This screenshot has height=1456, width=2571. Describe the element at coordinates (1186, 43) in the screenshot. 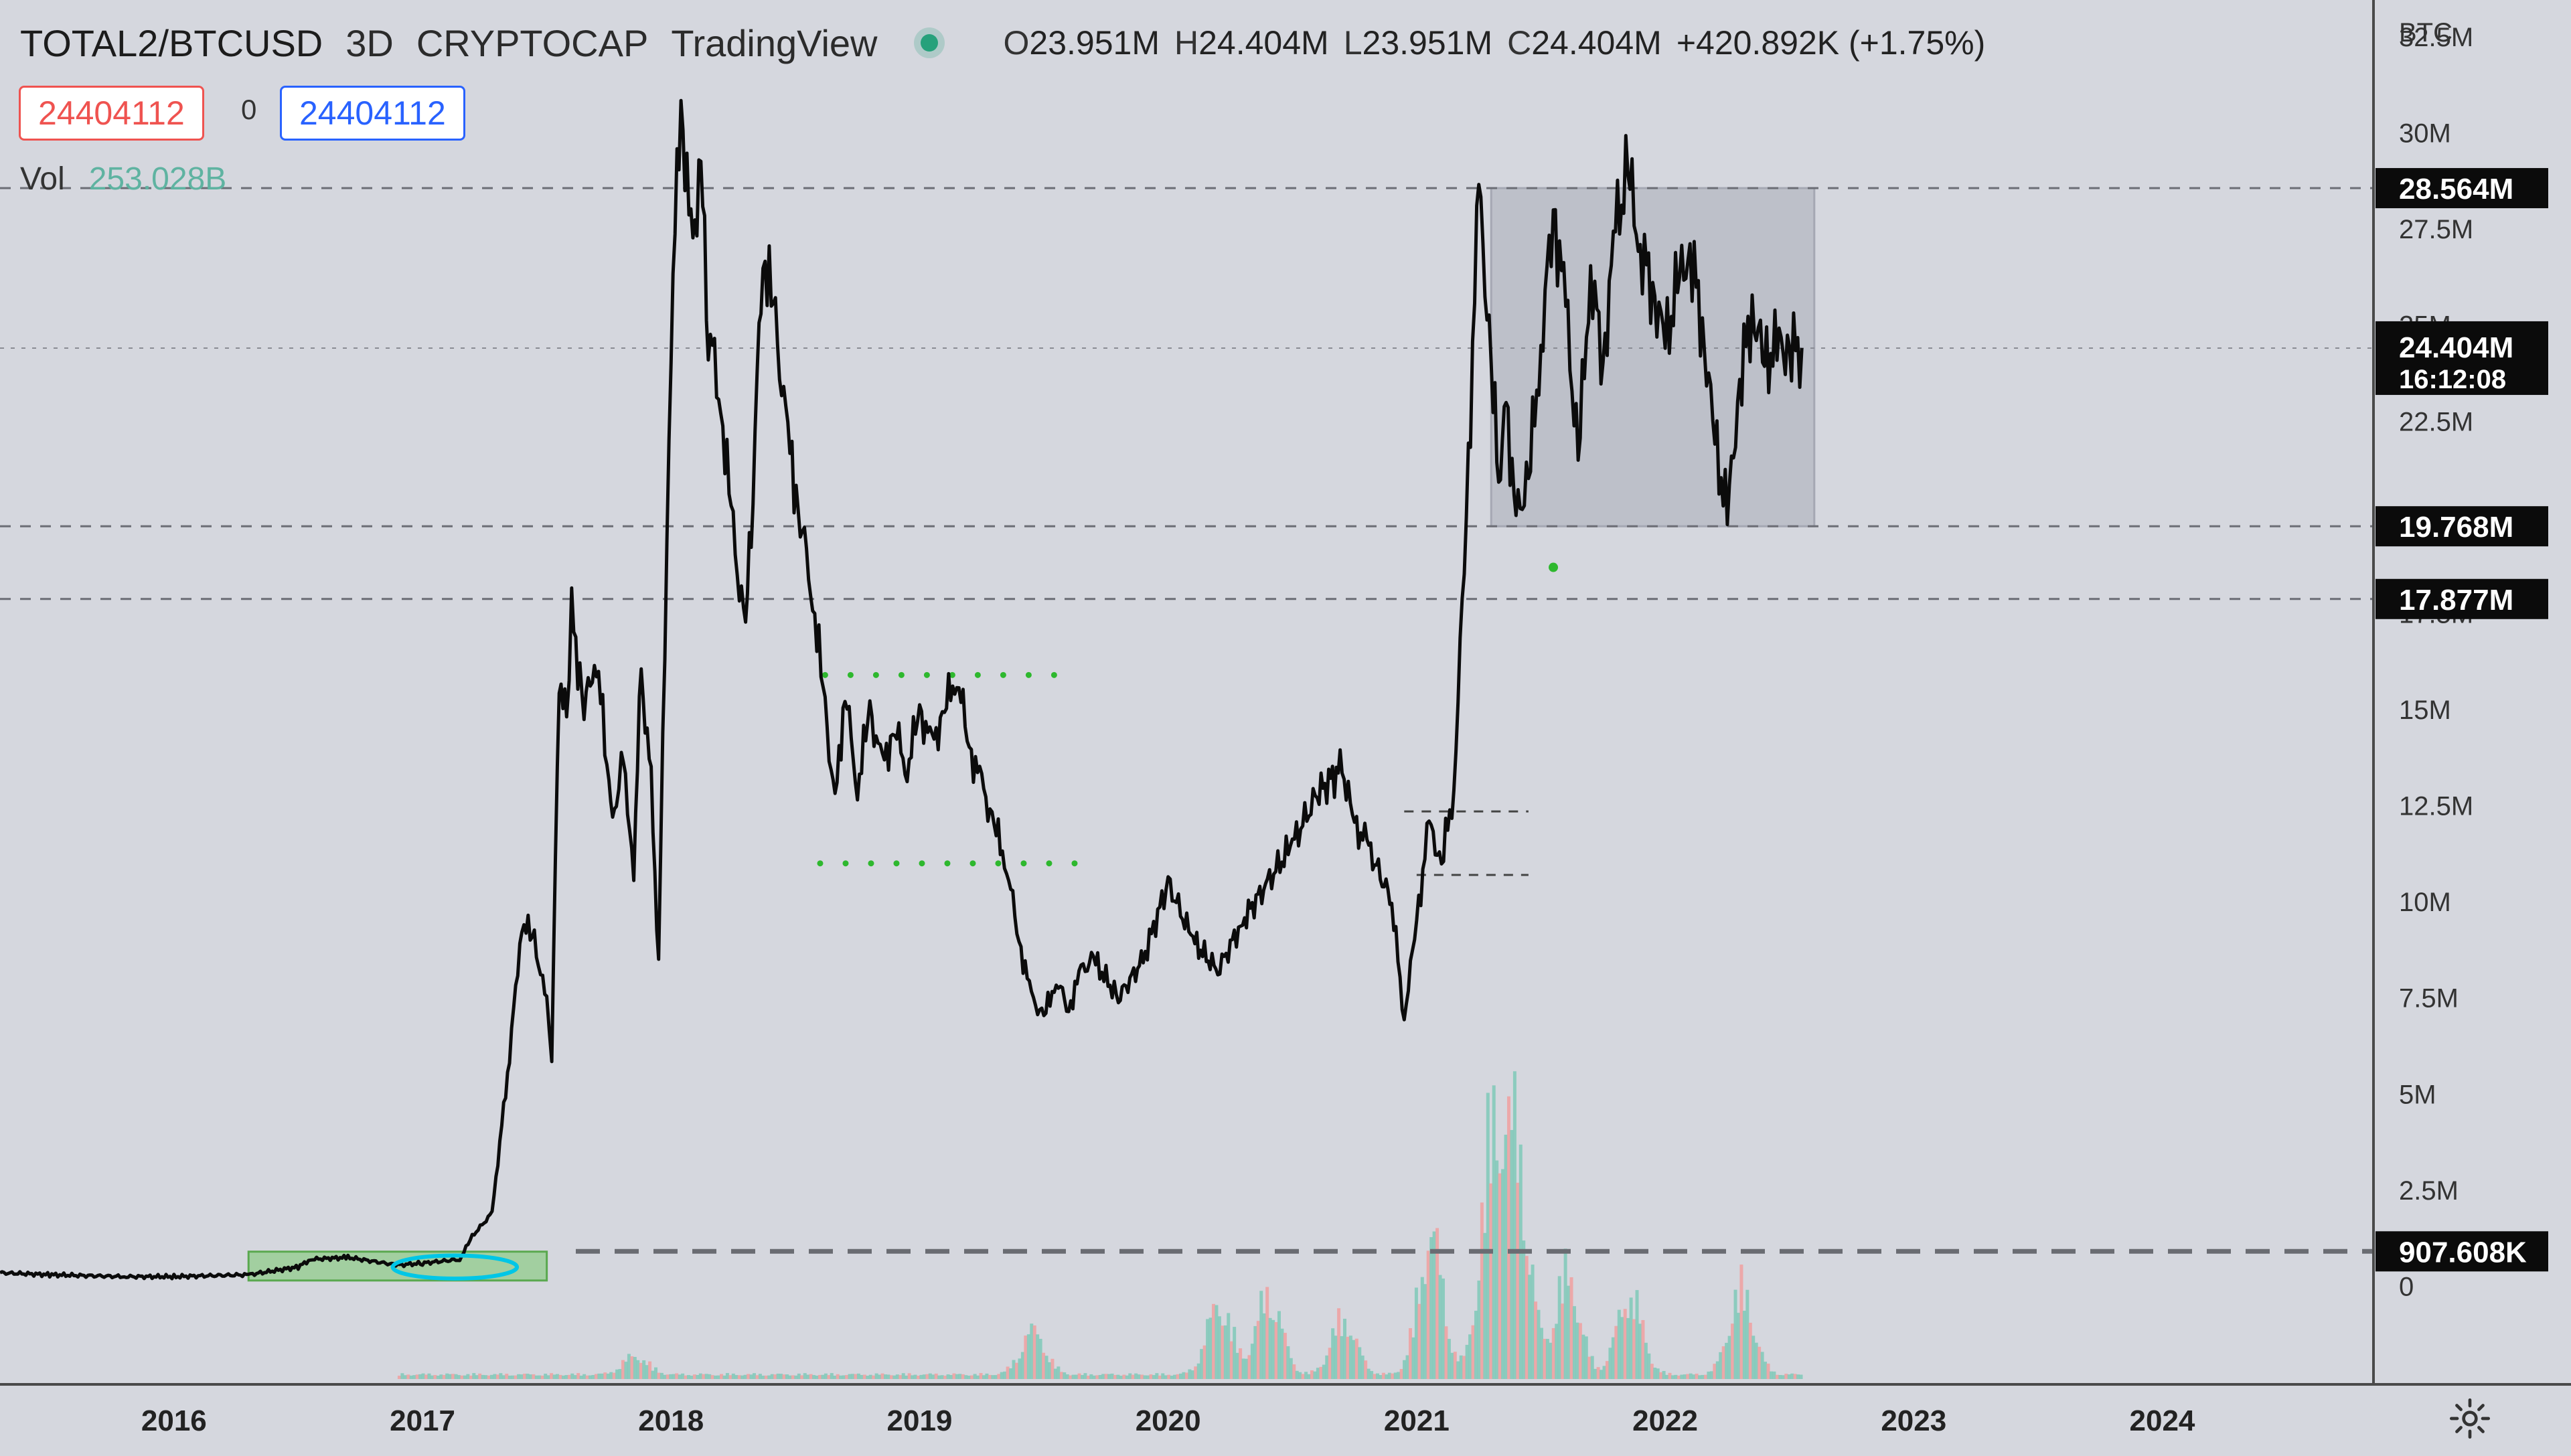

I see `high-label: H` at that location.